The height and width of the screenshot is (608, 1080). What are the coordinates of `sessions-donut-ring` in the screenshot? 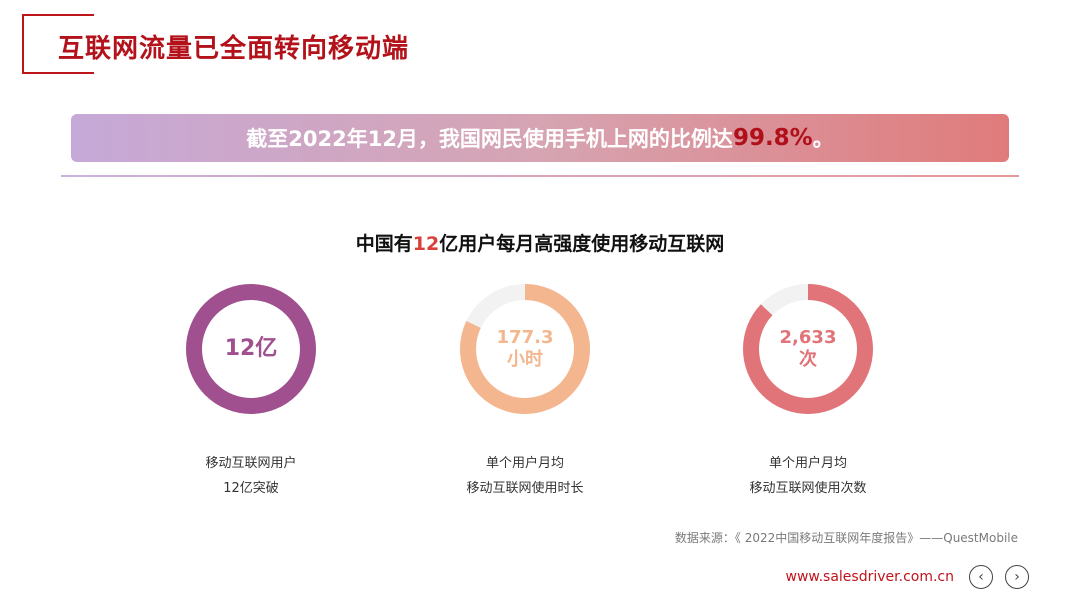 It's located at (808, 349).